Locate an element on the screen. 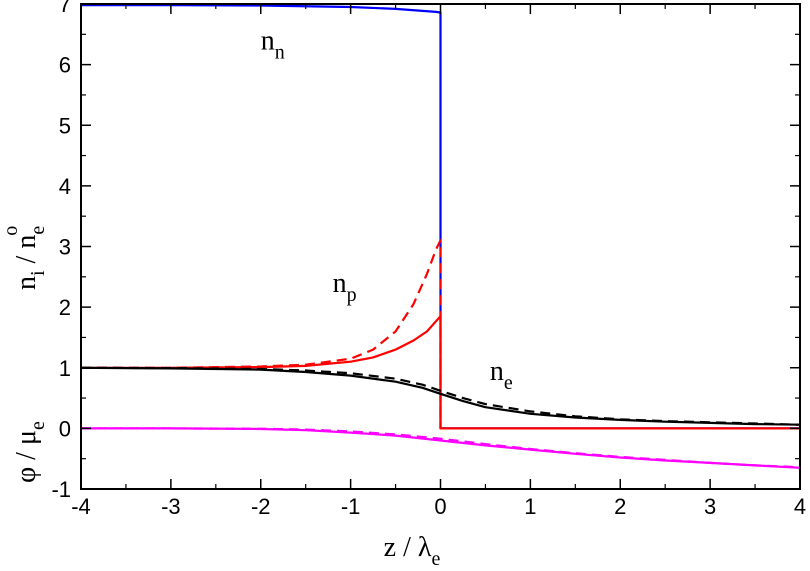 The width and height of the screenshot is (810, 571). x-tick-label: -4 is located at coordinates (81, 506).